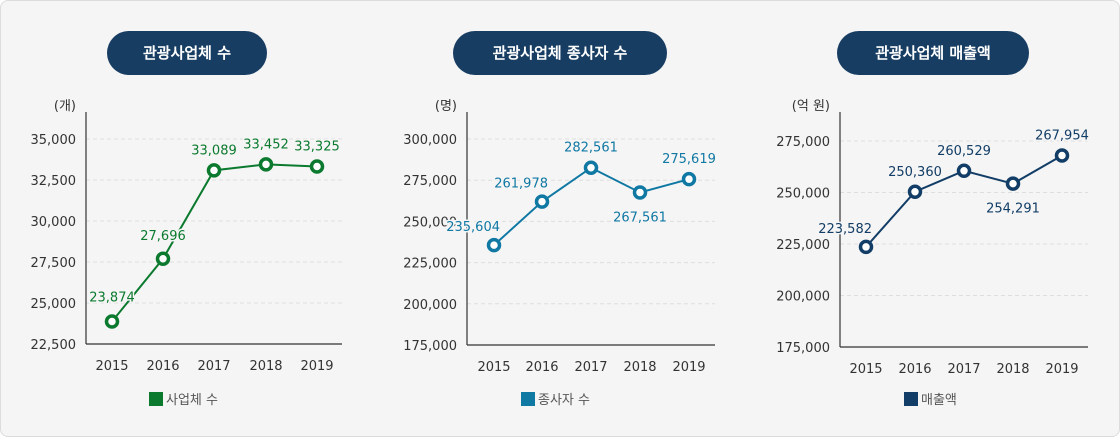  What do you see at coordinates (54, 304) in the screenshot?
I see `y-tick-label: 25,000` at bounding box center [54, 304].